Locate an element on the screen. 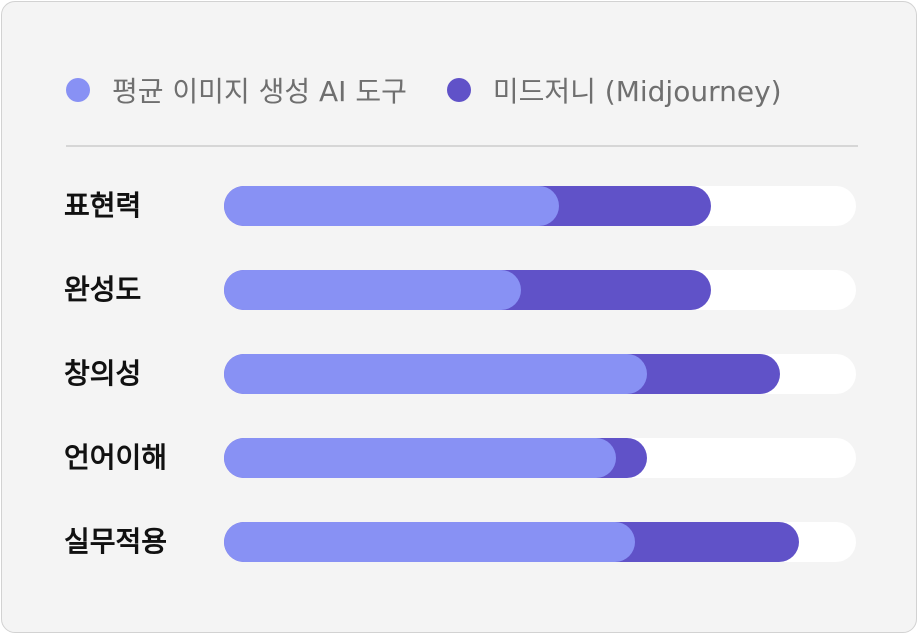 This screenshot has height=636, width=920. category-label: 실무적용 is located at coordinates (116, 541).